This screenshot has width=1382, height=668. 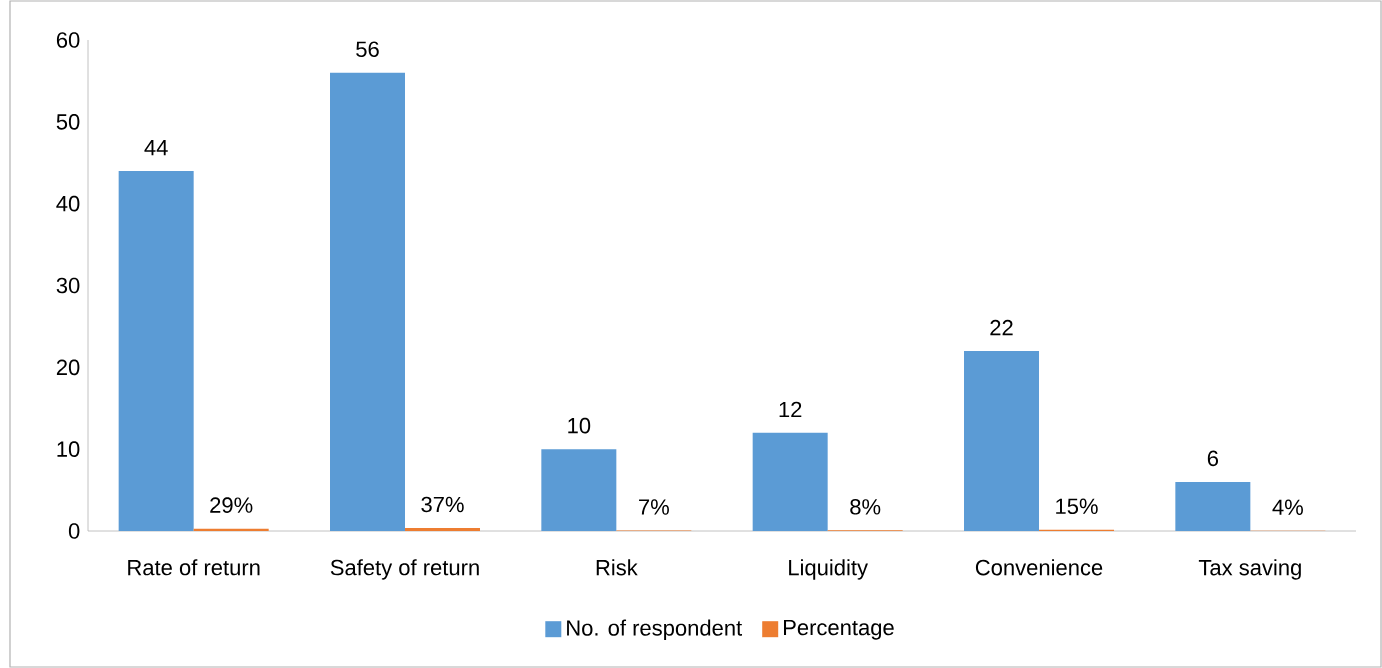 What do you see at coordinates (74, 531) in the screenshot?
I see `y-tick-label: 0` at bounding box center [74, 531].